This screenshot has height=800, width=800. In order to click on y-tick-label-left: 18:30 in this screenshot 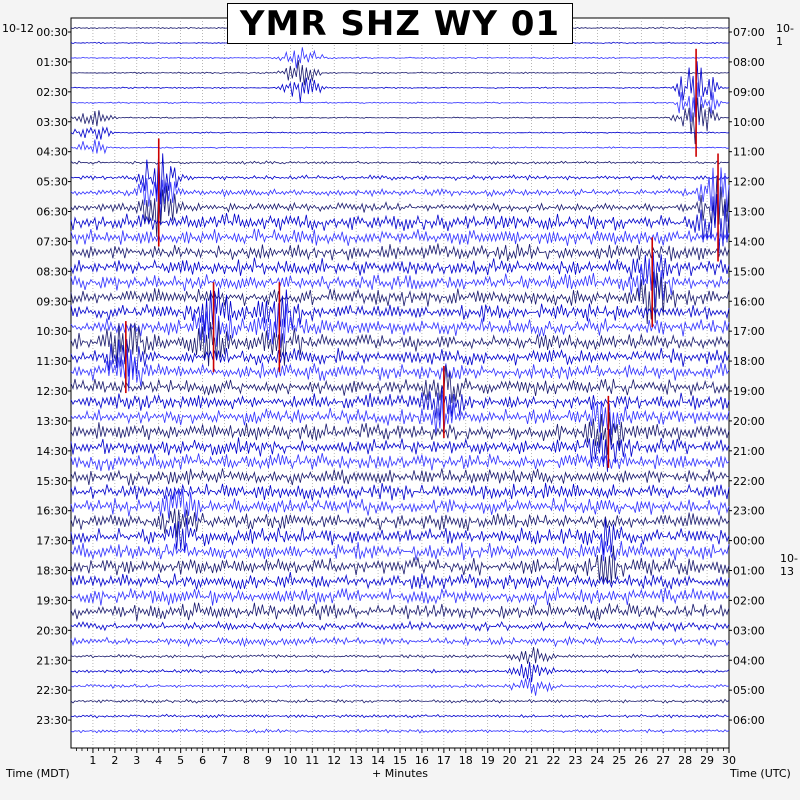, I will do `click(52, 571)`.